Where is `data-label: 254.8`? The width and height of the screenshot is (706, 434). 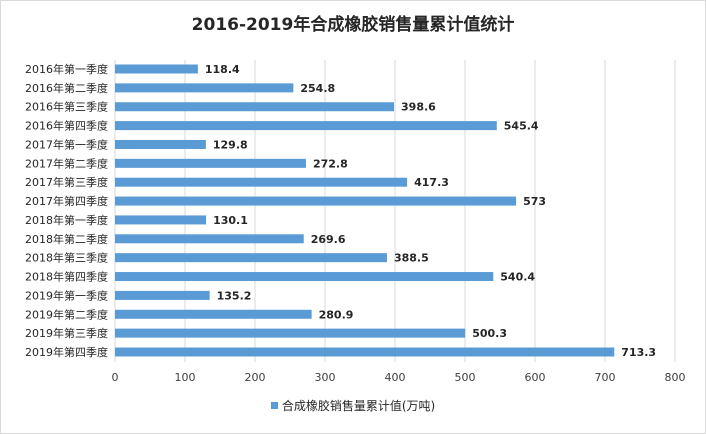 data-label: 254.8 is located at coordinates (317, 88).